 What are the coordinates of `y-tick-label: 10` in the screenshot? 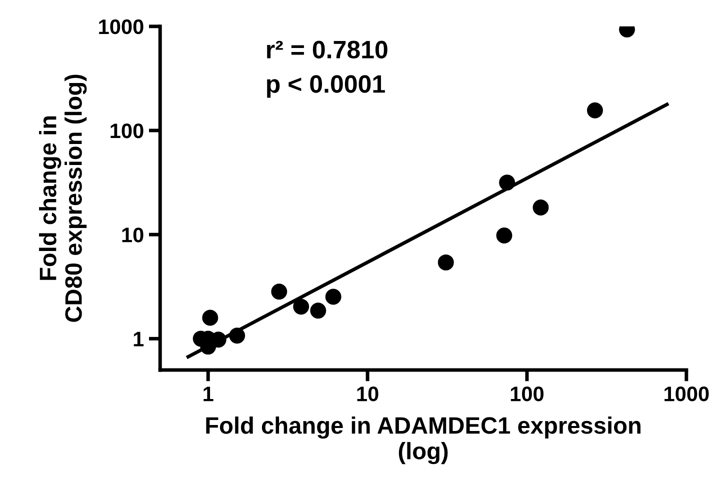 It's located at (133, 235).